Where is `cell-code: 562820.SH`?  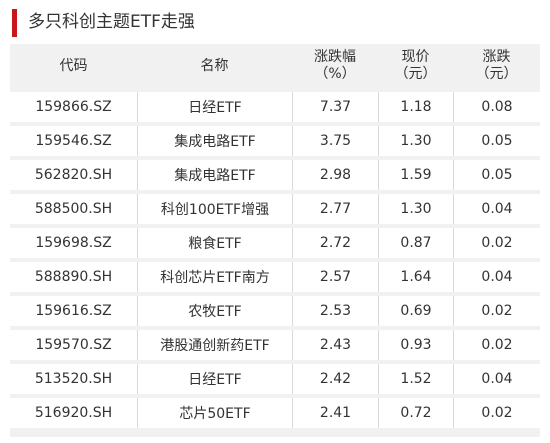 cell-code: 562820.SH is located at coordinates (73, 175).